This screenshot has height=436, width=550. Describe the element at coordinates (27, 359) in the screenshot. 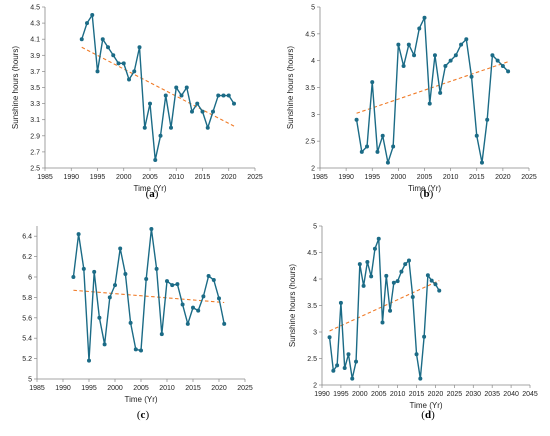

I see `y-tick-label: 5.2` at that location.